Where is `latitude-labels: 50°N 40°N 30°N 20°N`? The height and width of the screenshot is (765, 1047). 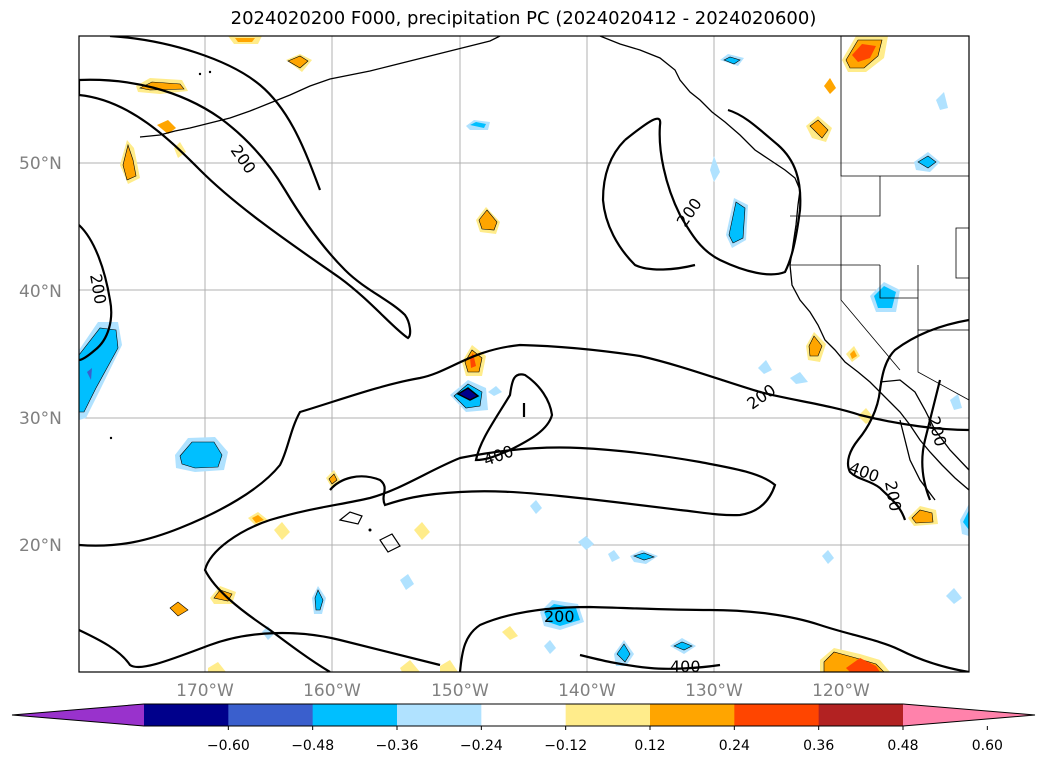 latitude-labels: 50°N 40°N 30°N 20°N is located at coordinates (40, 355).